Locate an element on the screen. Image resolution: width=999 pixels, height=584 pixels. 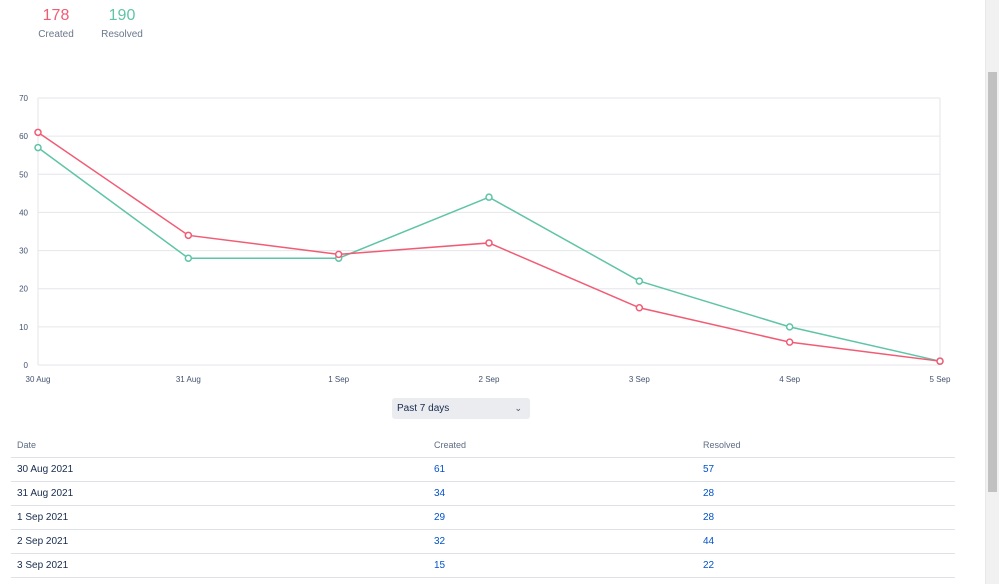
x-tick-label: 1 Sep is located at coordinates (338, 379).